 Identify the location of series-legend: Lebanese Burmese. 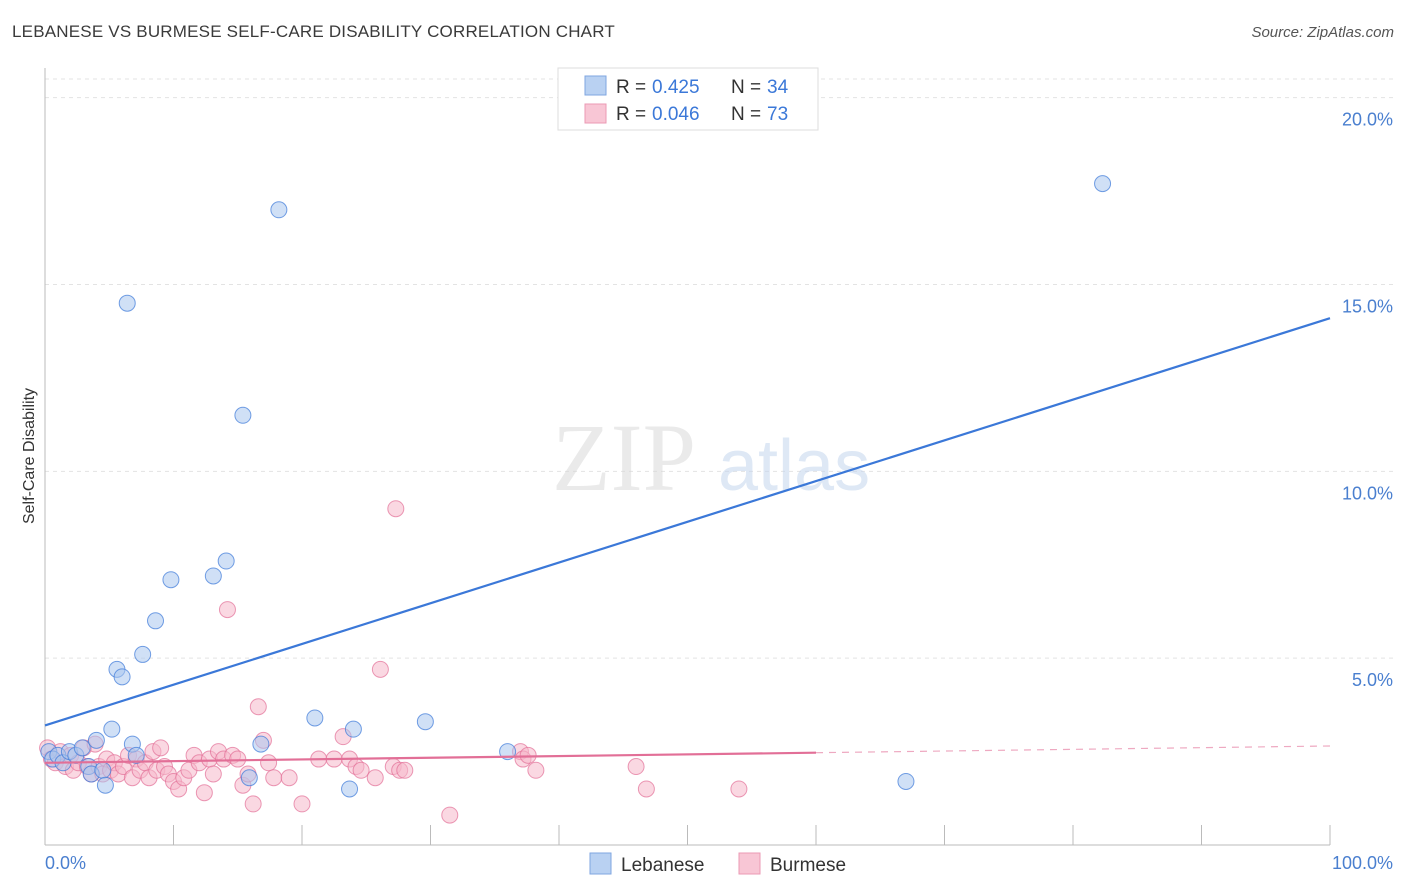
(717, 864).